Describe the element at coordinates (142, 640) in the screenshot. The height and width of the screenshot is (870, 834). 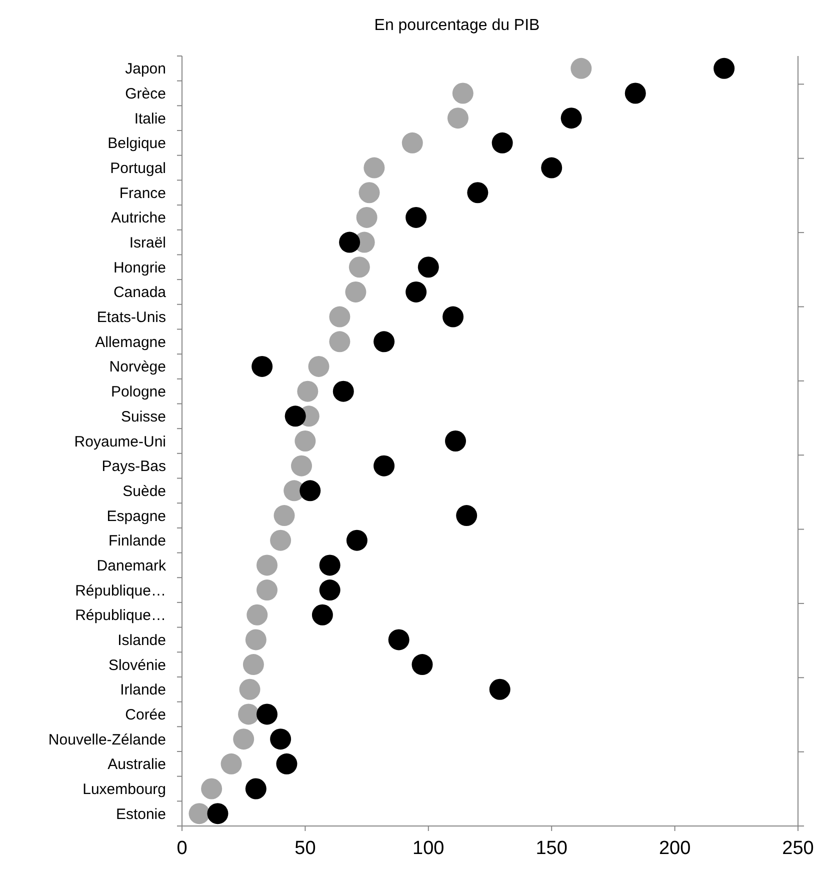
I see `y-tick-label: Islande` at that location.